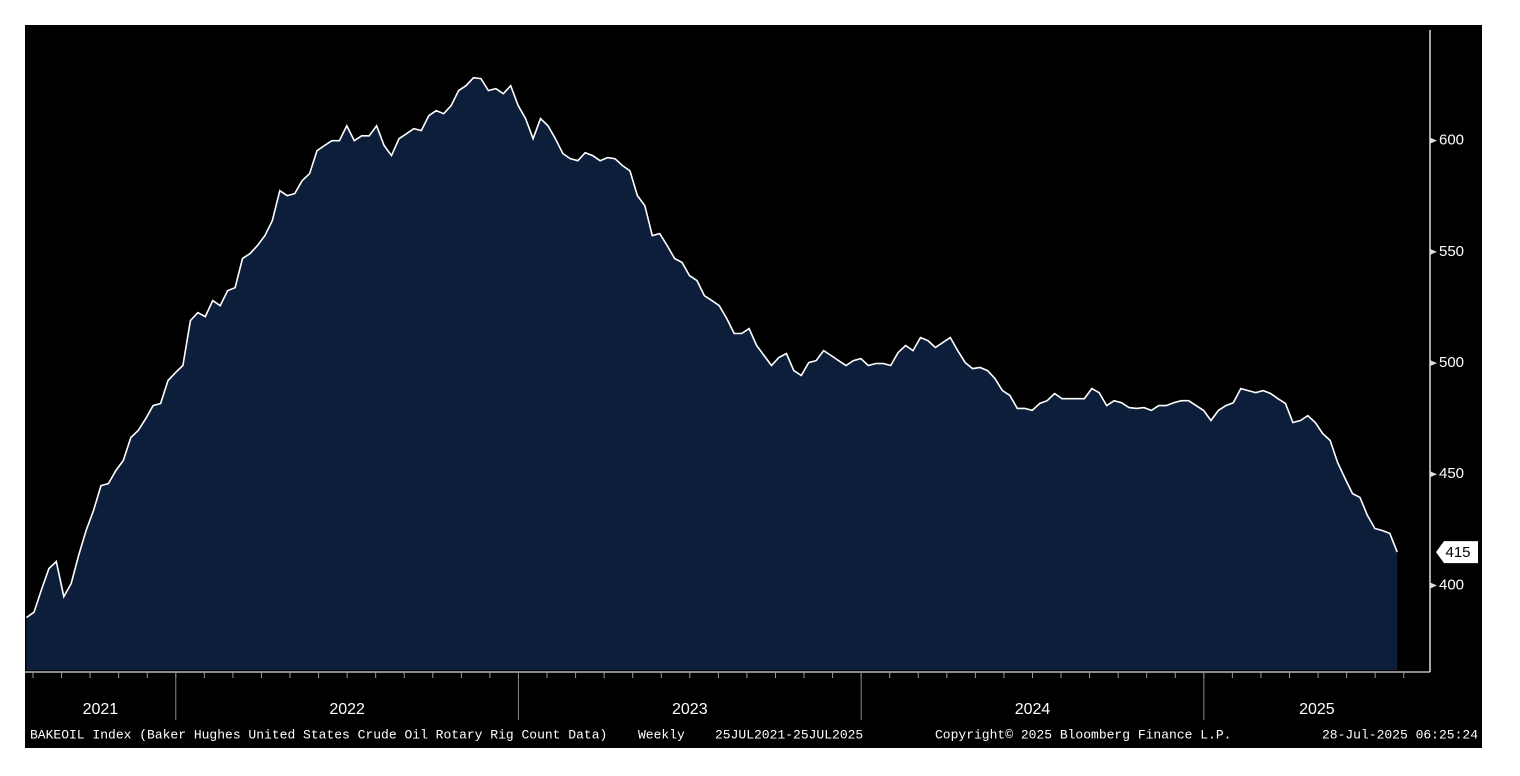 Image resolution: width=1520 pixels, height=776 pixels. I want to click on copyright: Copyright© 2025 Bloomberg Finance L.P., so click(1083, 734).